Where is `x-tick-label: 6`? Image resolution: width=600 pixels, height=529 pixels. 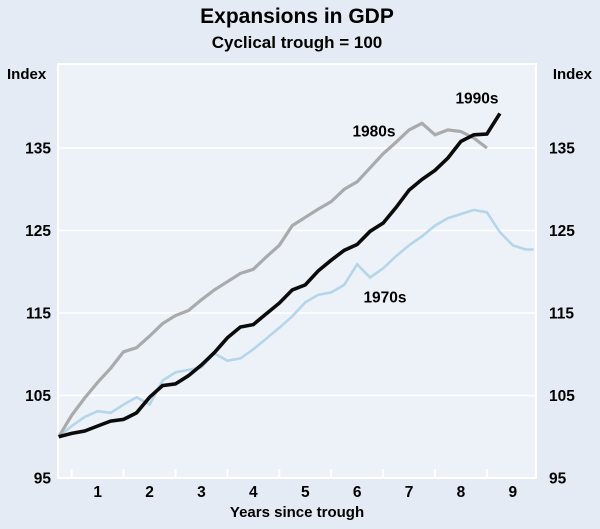
x-tick-label: 6 is located at coordinates (357, 492).